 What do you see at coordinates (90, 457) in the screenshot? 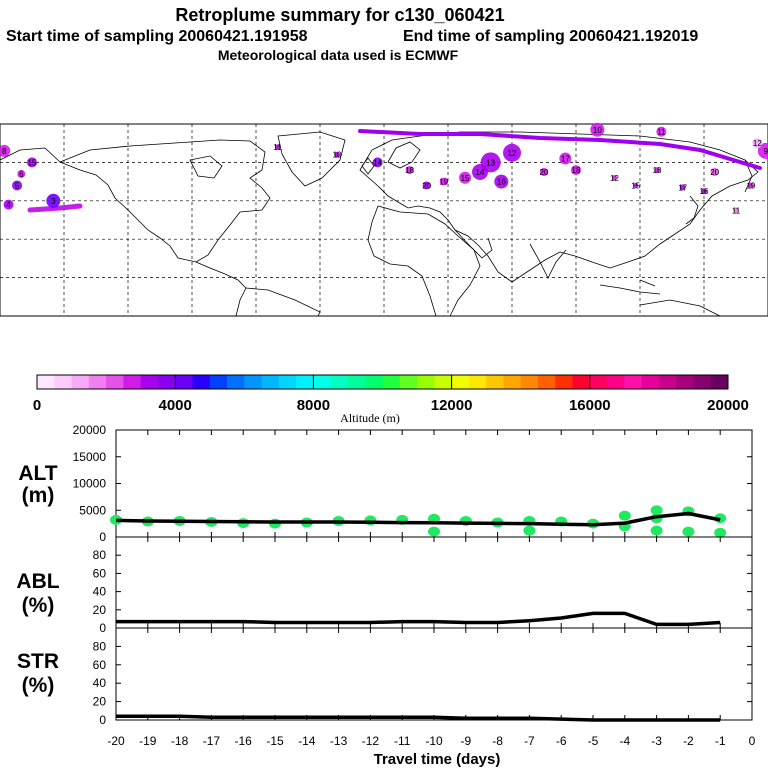
I see `y-tick-label: 15000` at bounding box center [90, 457].